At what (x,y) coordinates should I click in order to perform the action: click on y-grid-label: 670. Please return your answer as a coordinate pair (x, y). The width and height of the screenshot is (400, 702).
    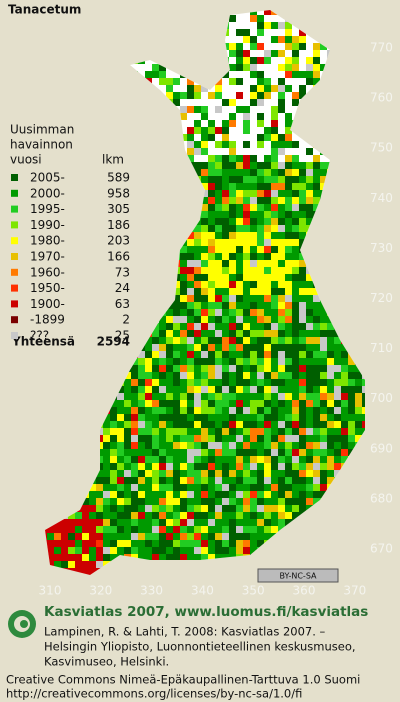
    Looking at the image, I should click on (381, 549).